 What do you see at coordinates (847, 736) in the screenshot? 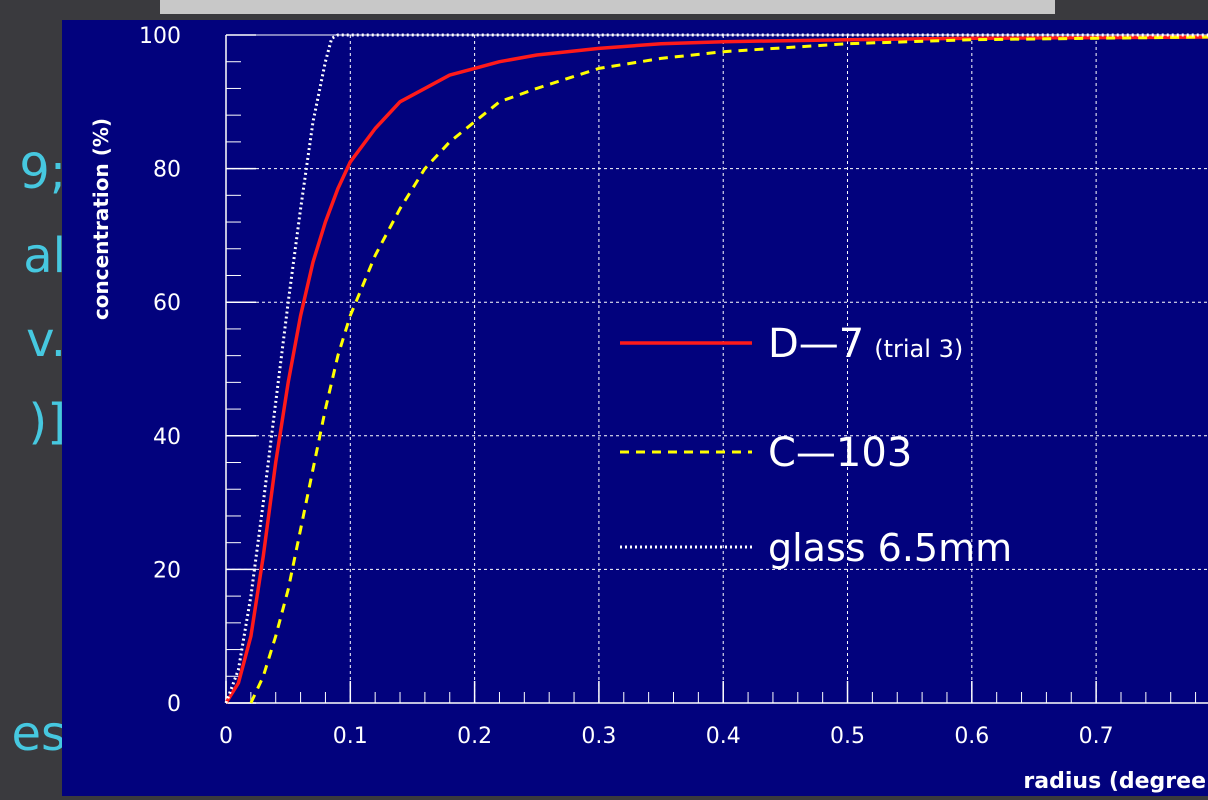
I see `x-tick-label: 0.5` at bounding box center [847, 736].